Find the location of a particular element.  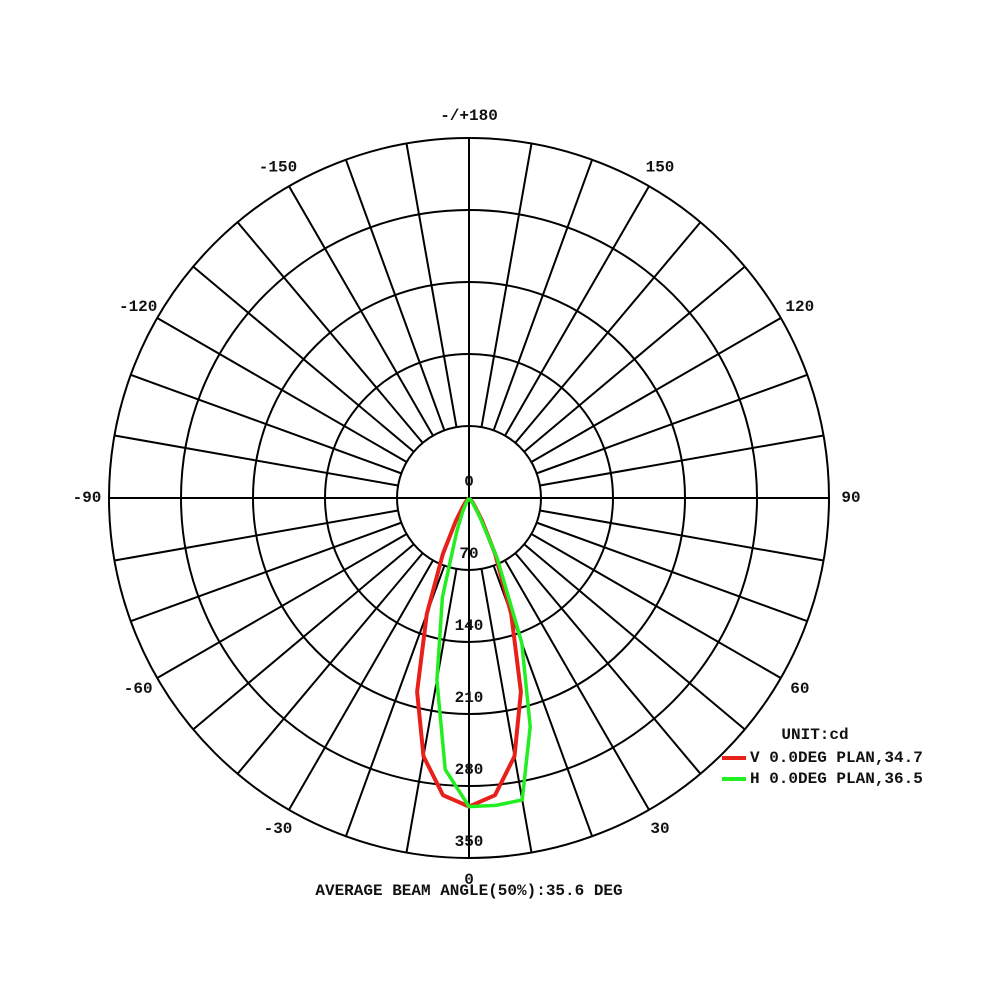

theta-tick-label: -120 is located at coordinates (138, 307).